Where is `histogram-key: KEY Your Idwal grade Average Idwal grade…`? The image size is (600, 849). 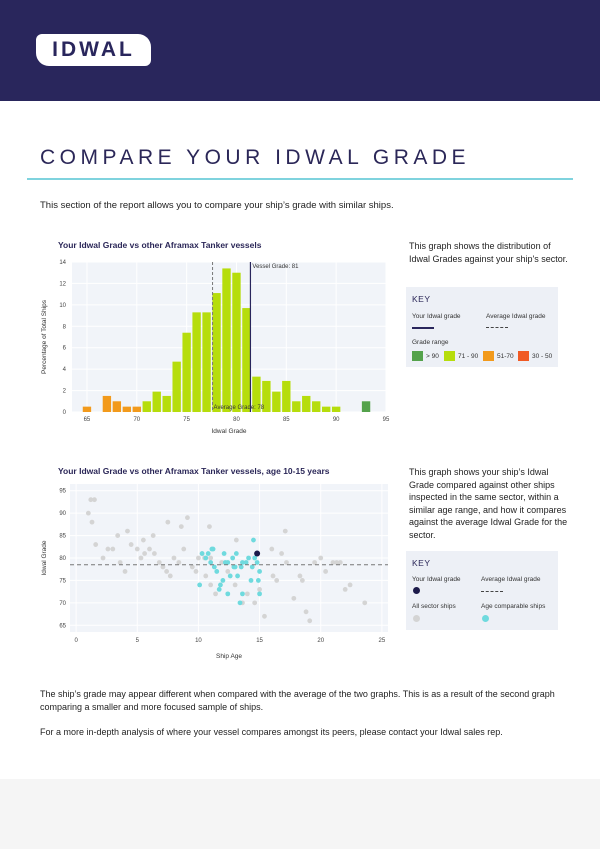 histogram-key: KEY Your Idwal grade Average Idwal grade… is located at coordinates (482, 327).